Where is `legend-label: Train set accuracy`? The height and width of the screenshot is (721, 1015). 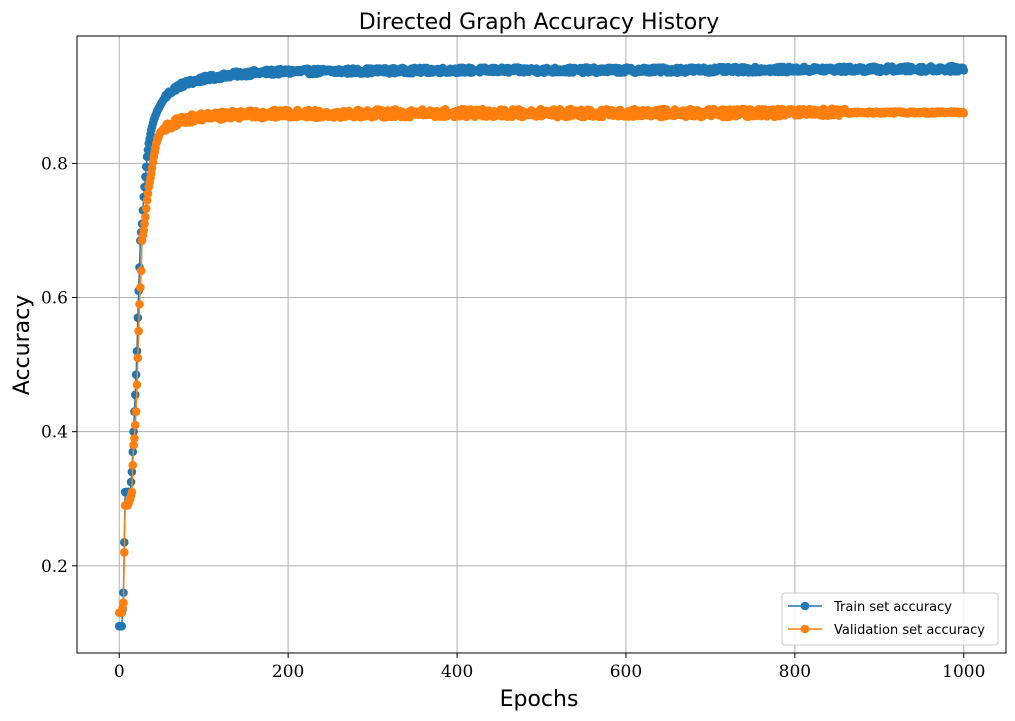 legend-label: Train set accuracy is located at coordinates (892, 607).